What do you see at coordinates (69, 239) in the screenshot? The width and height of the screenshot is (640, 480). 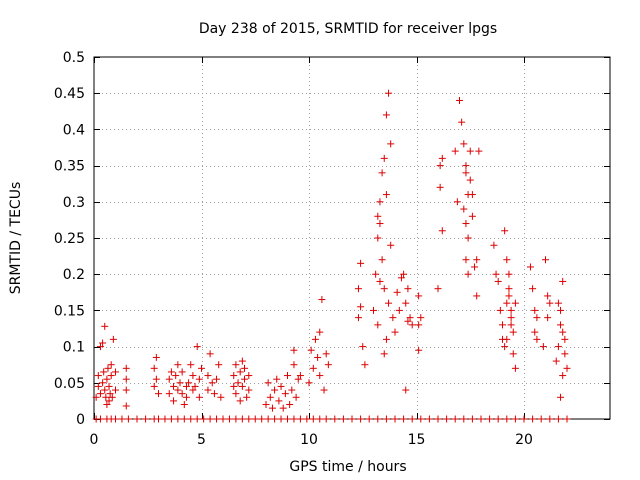 I see `y-tick-label: 0.25` at bounding box center [69, 239].